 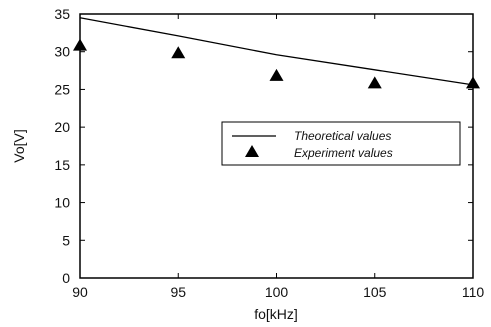 I want to click on x-tick-label: 95, so click(x=178, y=292).